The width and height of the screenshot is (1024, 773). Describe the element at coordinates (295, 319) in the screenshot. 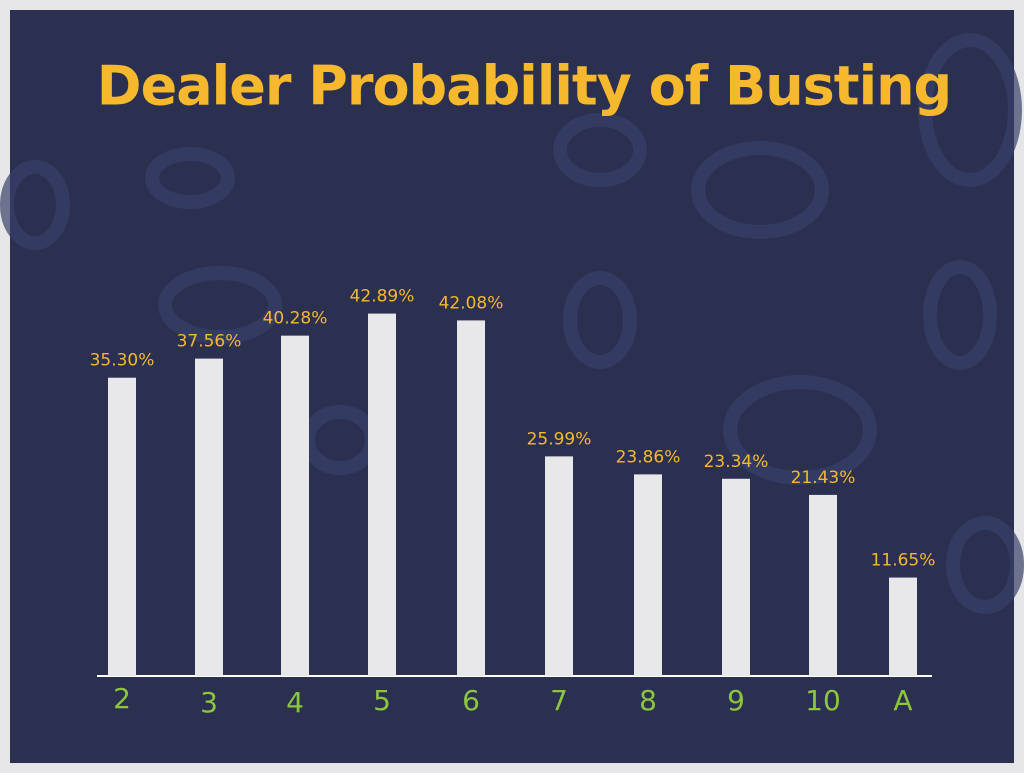

I see `value-label: 40.28%` at that location.